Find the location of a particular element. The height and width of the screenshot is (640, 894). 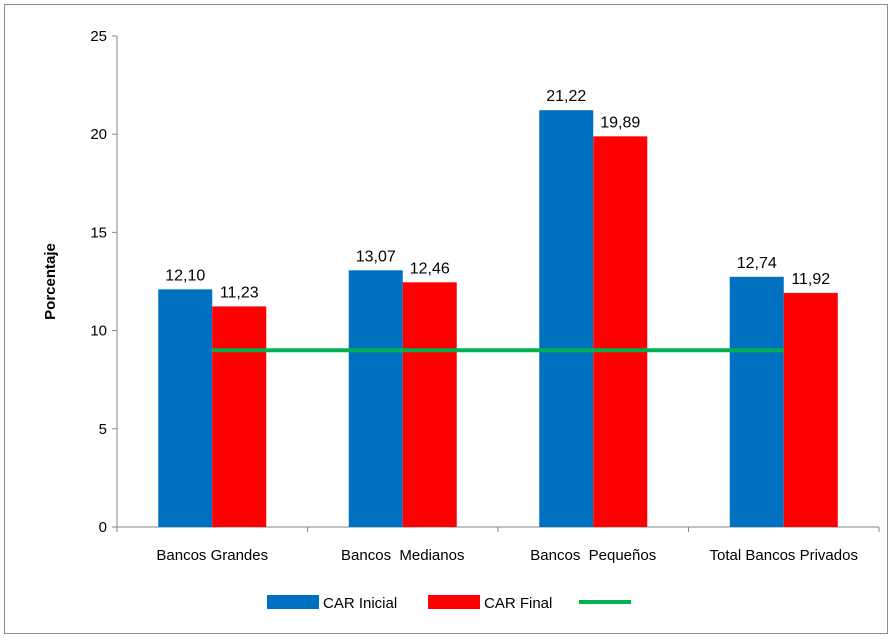

x-tick-label: Bancos Medianos is located at coordinates (402, 555).